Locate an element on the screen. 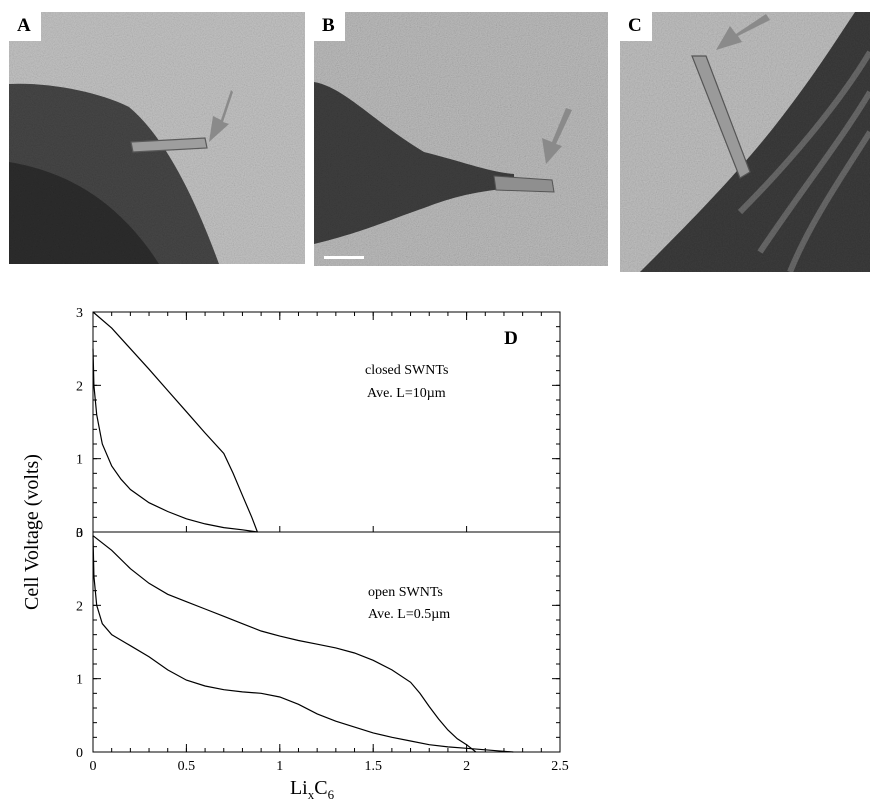 The height and width of the screenshot is (804, 871). scale-bar is located at coordinates (344, 257).